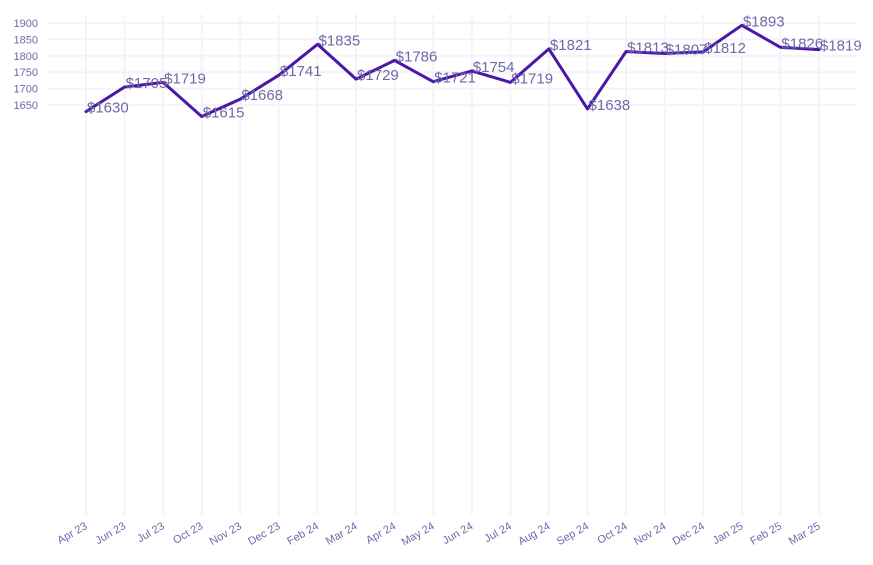 Image resolution: width=873 pixels, height=565 pixels. Describe the element at coordinates (224, 112) in the screenshot. I see `data-label: $1615` at that location.